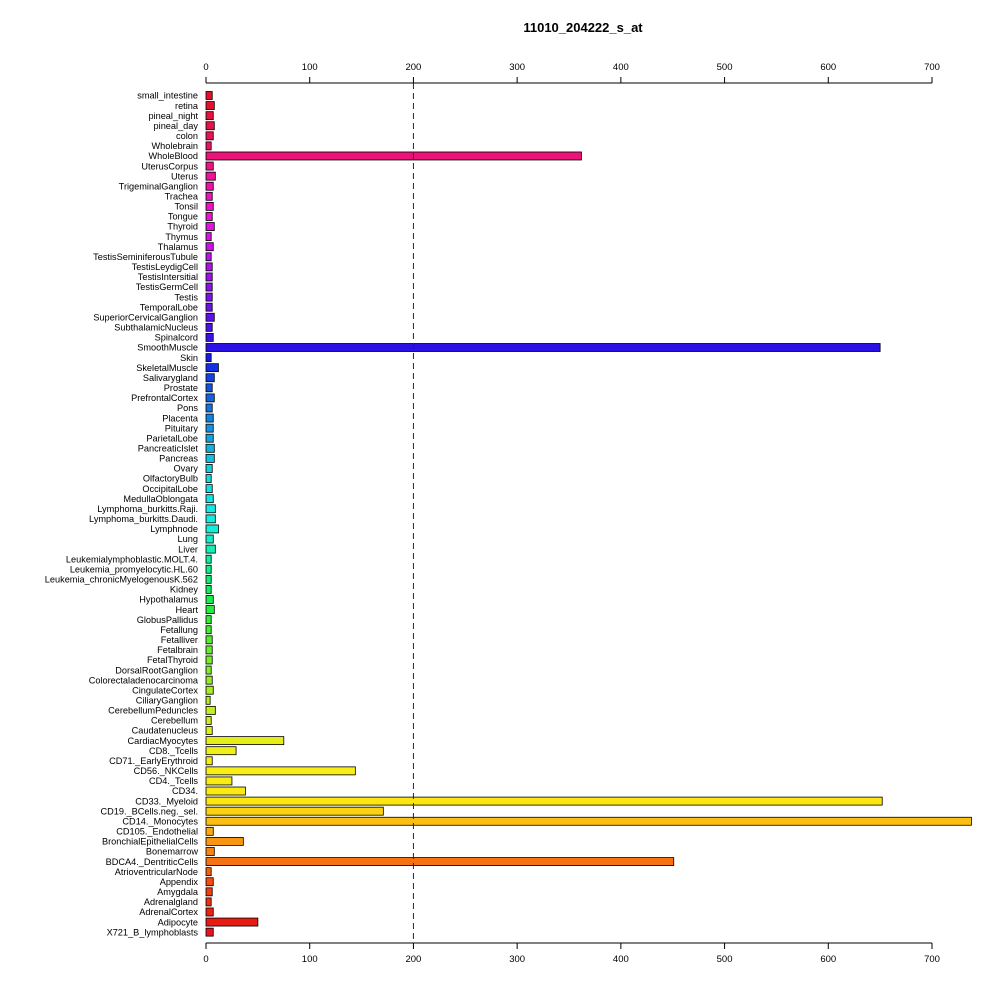 The image size is (1000, 1000). I want to click on x-tick-label: 400, so click(621, 67).